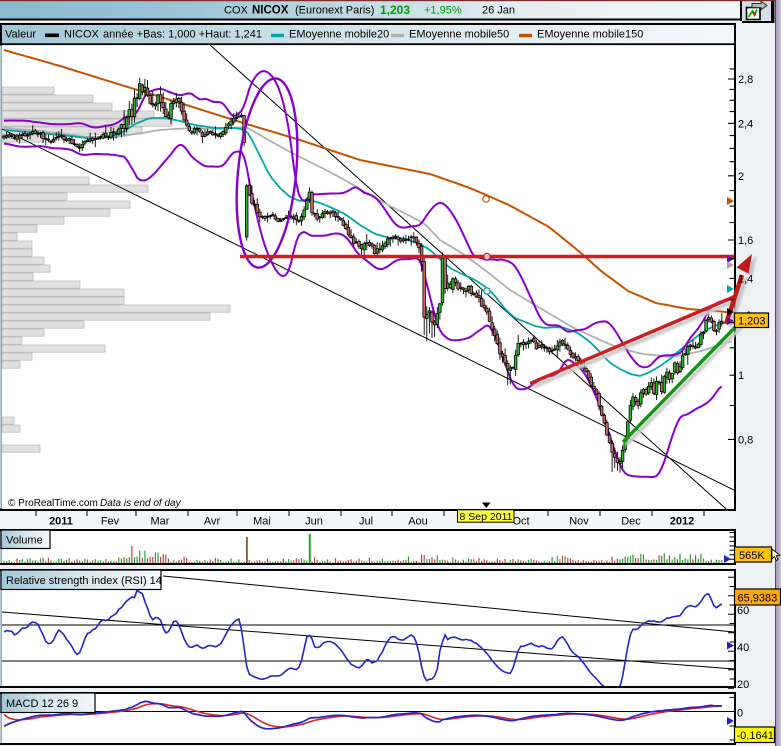 This screenshot has width=781, height=746. I want to click on svg-text: Valeur, so click(20, 35).